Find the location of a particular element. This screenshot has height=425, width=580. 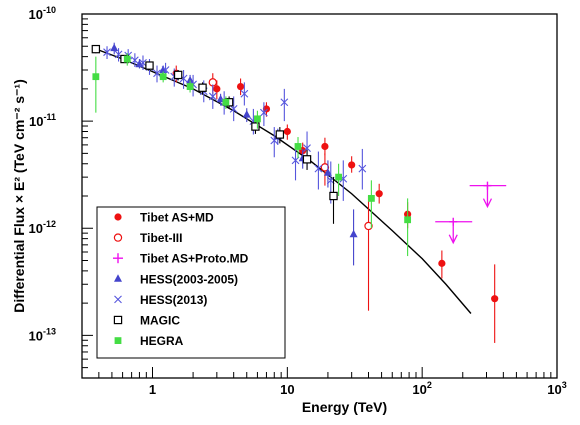

legend-entry: Tibet AS+Proto.MD is located at coordinates (181, 259).